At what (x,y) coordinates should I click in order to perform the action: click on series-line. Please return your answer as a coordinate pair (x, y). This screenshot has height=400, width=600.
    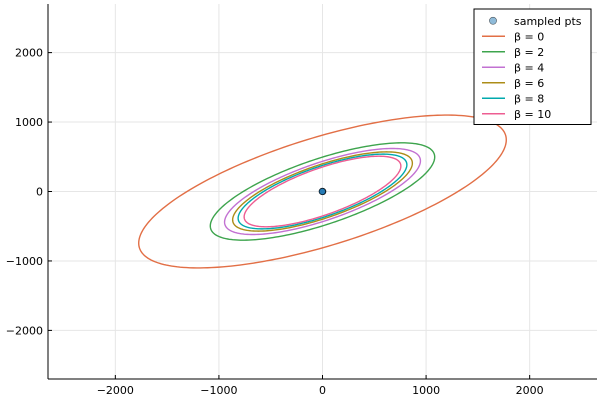
    Looking at the image, I should click on (322, 191).